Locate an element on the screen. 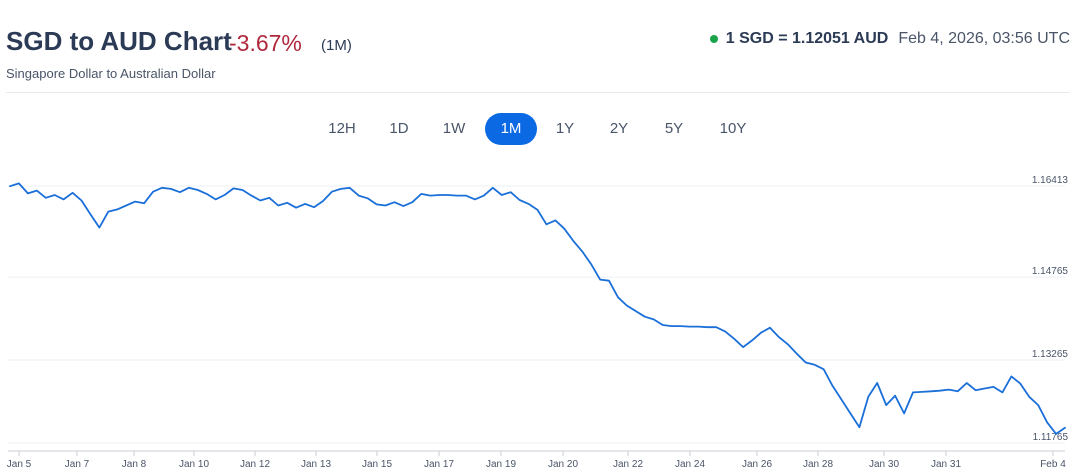 The image size is (1080, 475). live-dot-icon is located at coordinates (713, 39).